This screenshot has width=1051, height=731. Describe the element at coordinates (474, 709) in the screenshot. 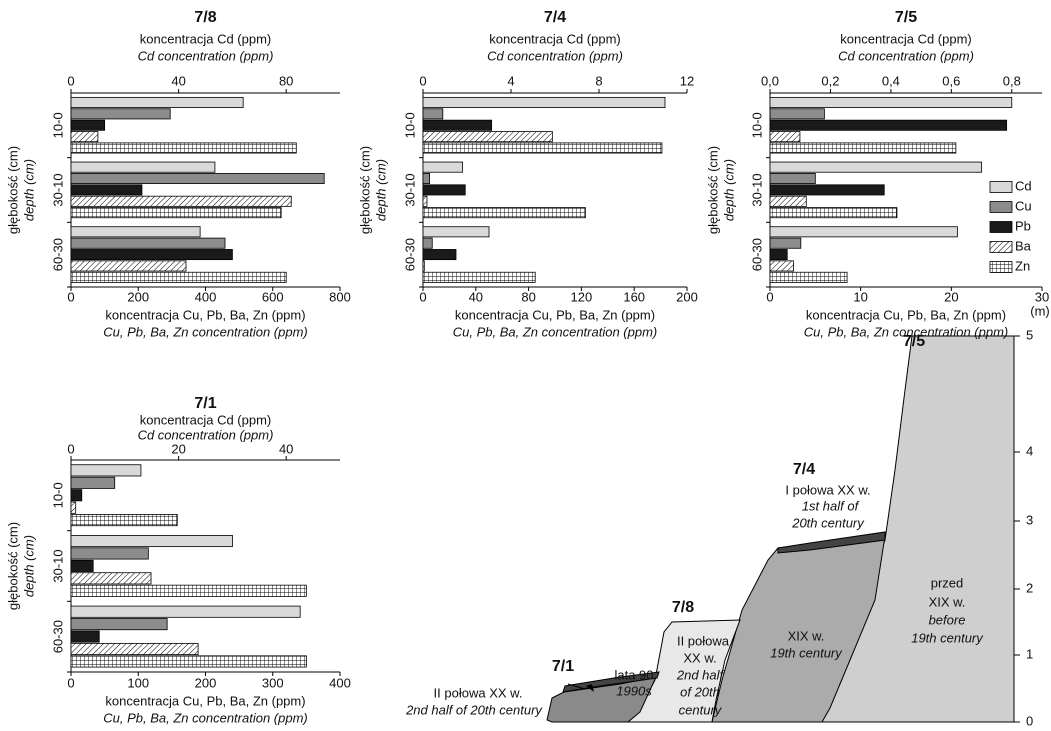

I see `annotation: 2nd half of 20th century` at that location.